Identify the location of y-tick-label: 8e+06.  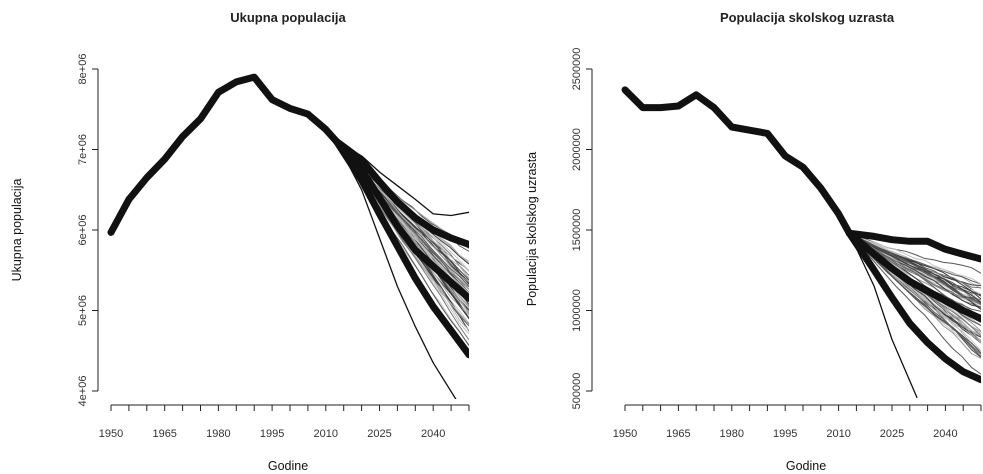
(83, 69).